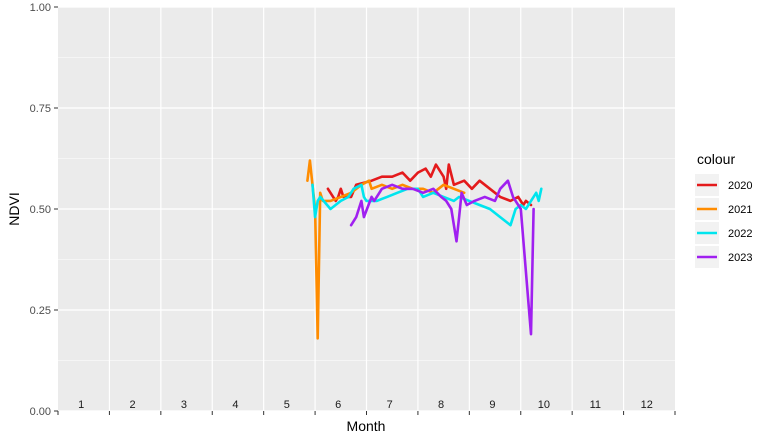 The width and height of the screenshot is (773, 442). I want to click on month-label: 9, so click(492, 405).